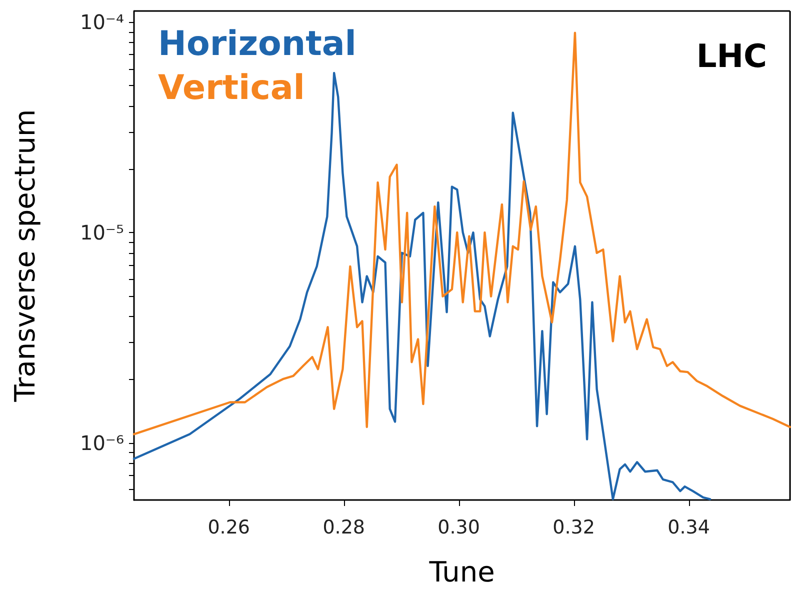 The height and width of the screenshot is (598, 791). Describe the element at coordinates (731, 56) in the screenshot. I see `annotation: LHC` at that location.